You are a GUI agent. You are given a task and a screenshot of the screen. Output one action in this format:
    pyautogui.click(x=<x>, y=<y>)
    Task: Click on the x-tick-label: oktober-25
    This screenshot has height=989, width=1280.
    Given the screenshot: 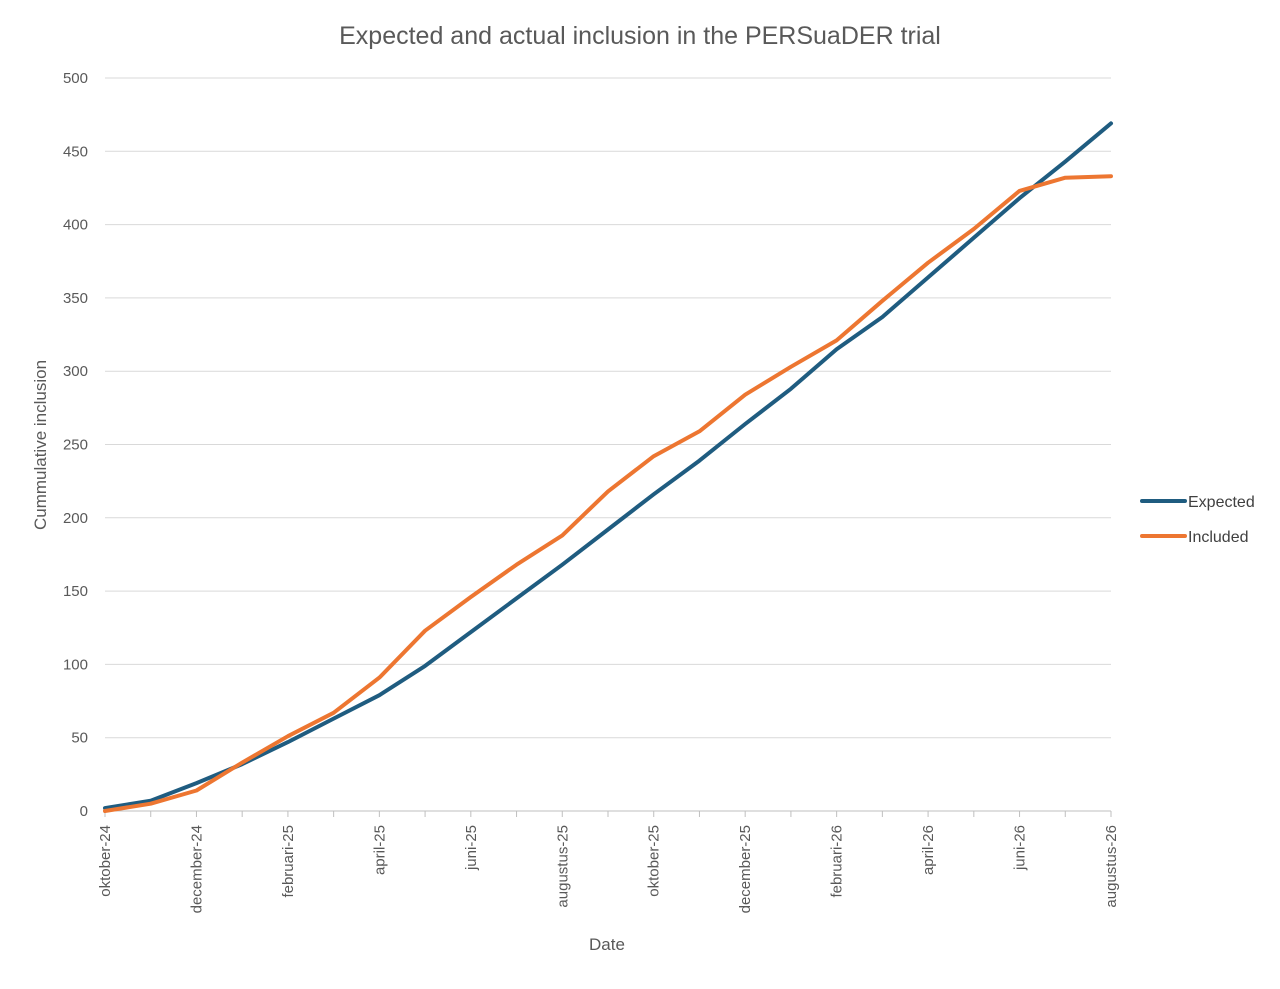 What is the action you would take?
    pyautogui.click(x=654, y=861)
    